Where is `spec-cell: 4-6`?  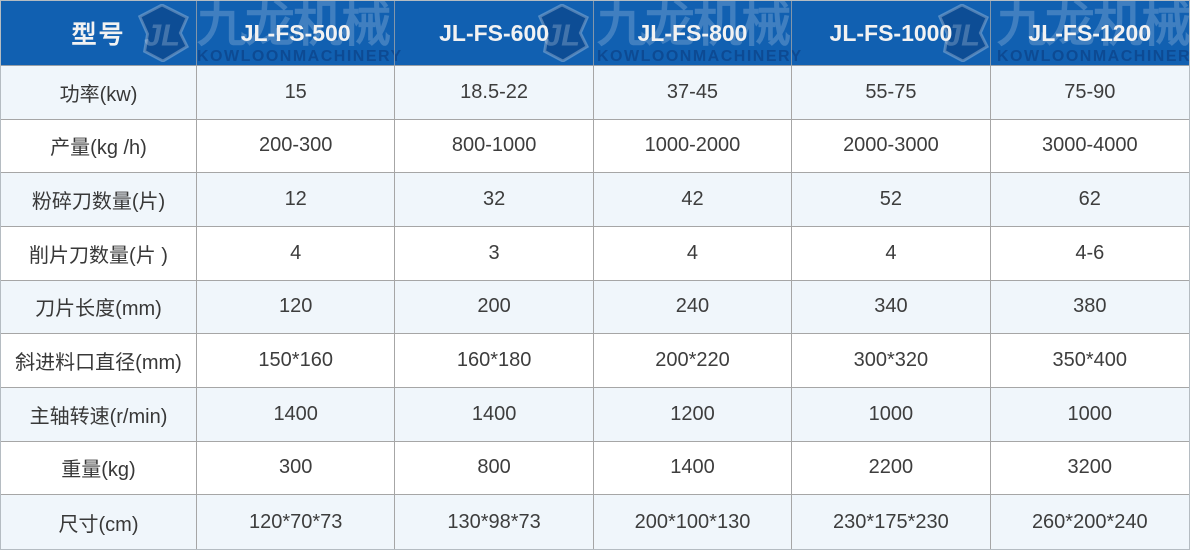
spec-cell: 4-6 is located at coordinates (1090, 252).